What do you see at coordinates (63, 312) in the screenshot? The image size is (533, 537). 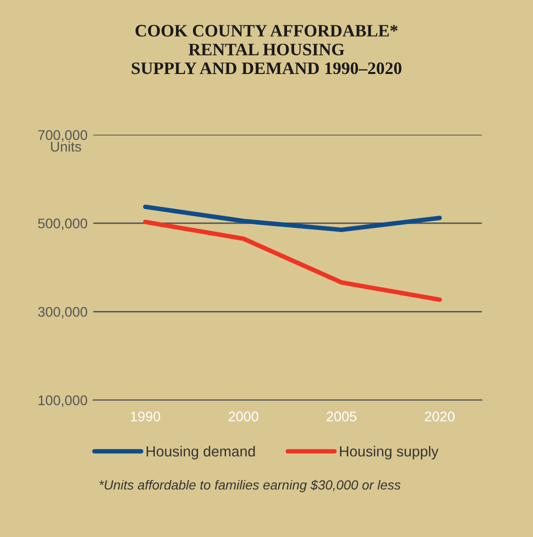 I see `y-tick-label: 300,000` at bounding box center [63, 312].